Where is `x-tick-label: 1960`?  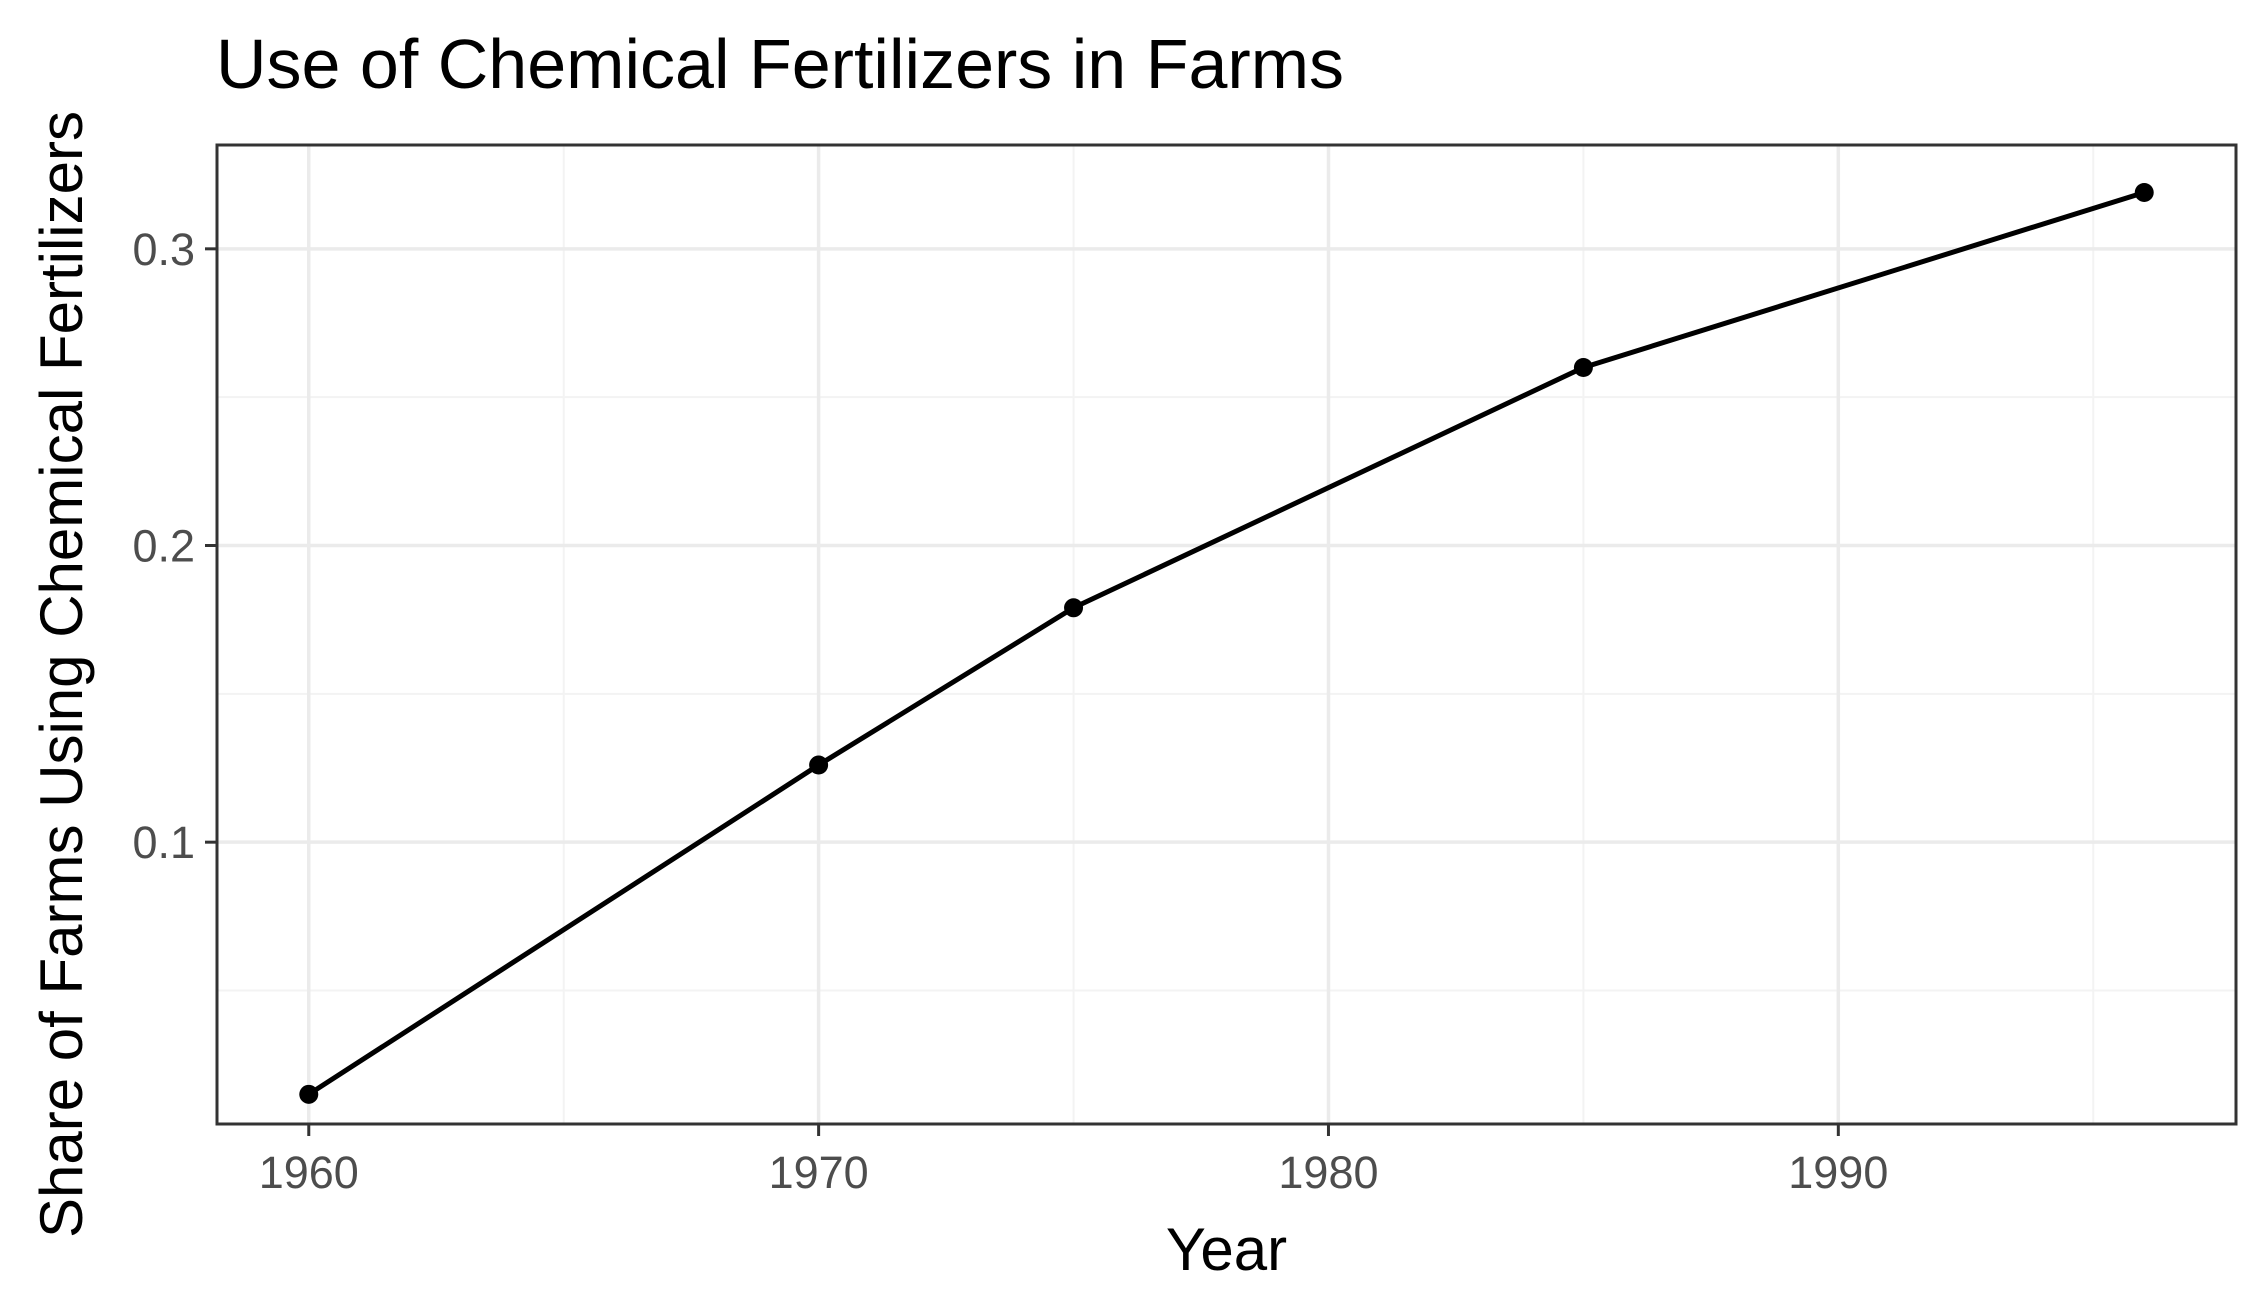 x-tick-label: 1960 is located at coordinates (309, 1172).